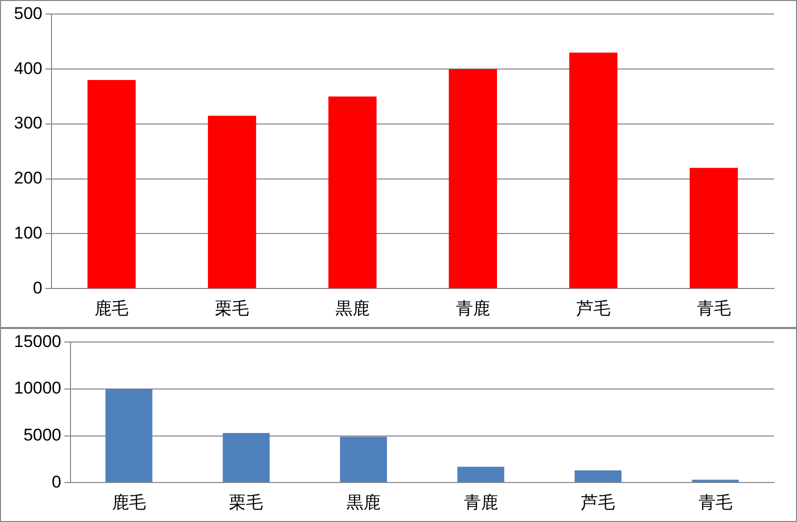  Describe the element at coordinates (42, 434) in the screenshot. I see `y-tick-label: 5000` at that location.